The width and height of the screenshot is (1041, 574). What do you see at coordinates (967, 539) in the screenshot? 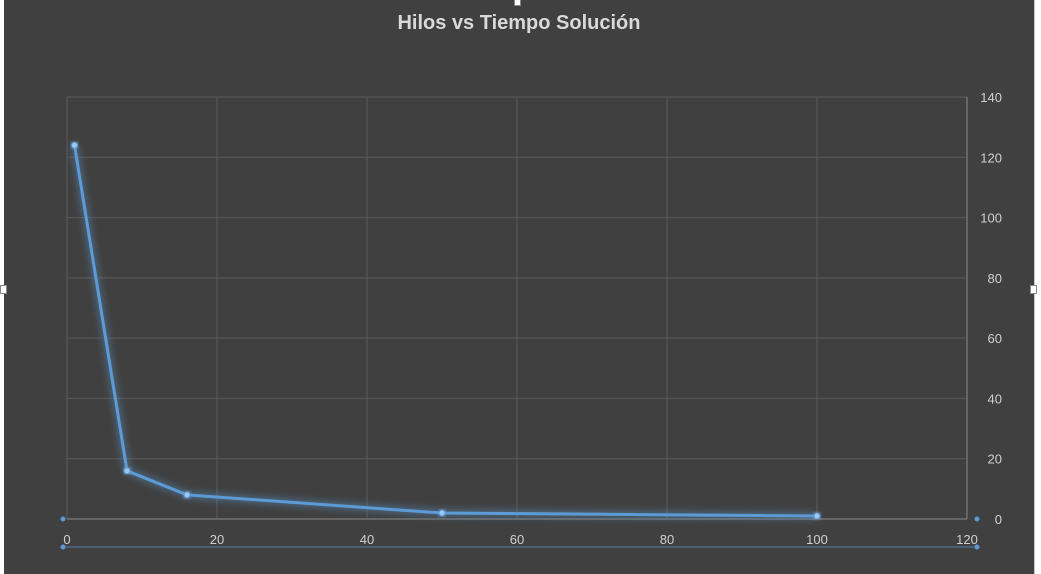
I see `x-tick-label: 120` at bounding box center [967, 539].